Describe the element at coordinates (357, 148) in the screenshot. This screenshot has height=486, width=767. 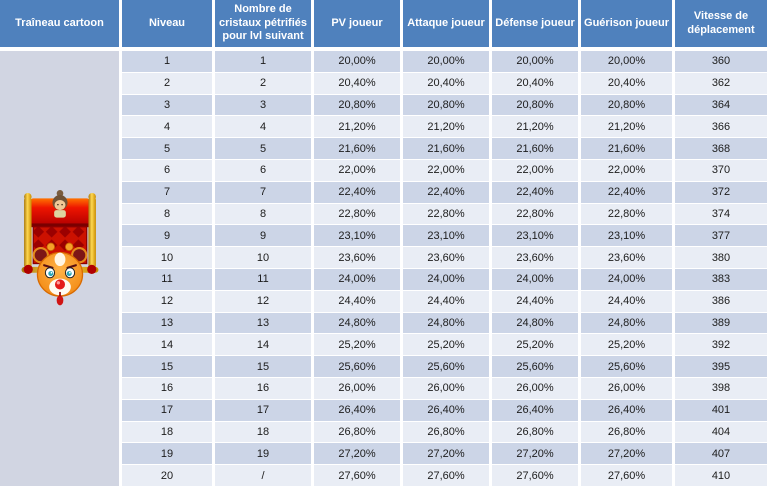
I see `cell-pv-row-5: 21,60%` at that location.